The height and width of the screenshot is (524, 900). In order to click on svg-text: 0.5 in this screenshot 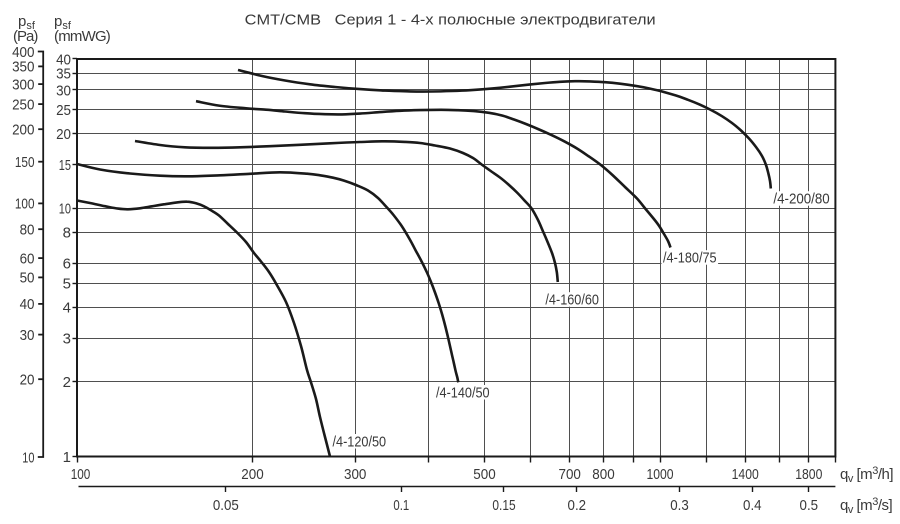, I will do `click(809, 505)`.